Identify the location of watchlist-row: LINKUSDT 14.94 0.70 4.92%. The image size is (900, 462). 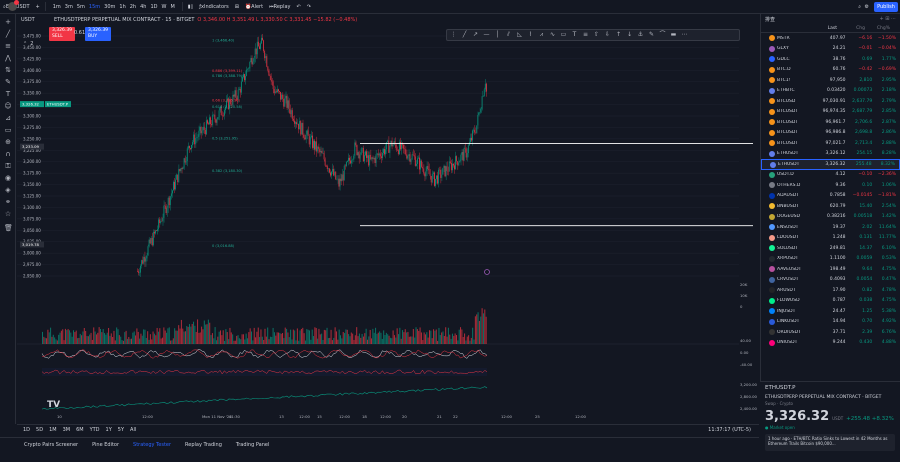
(830, 322).